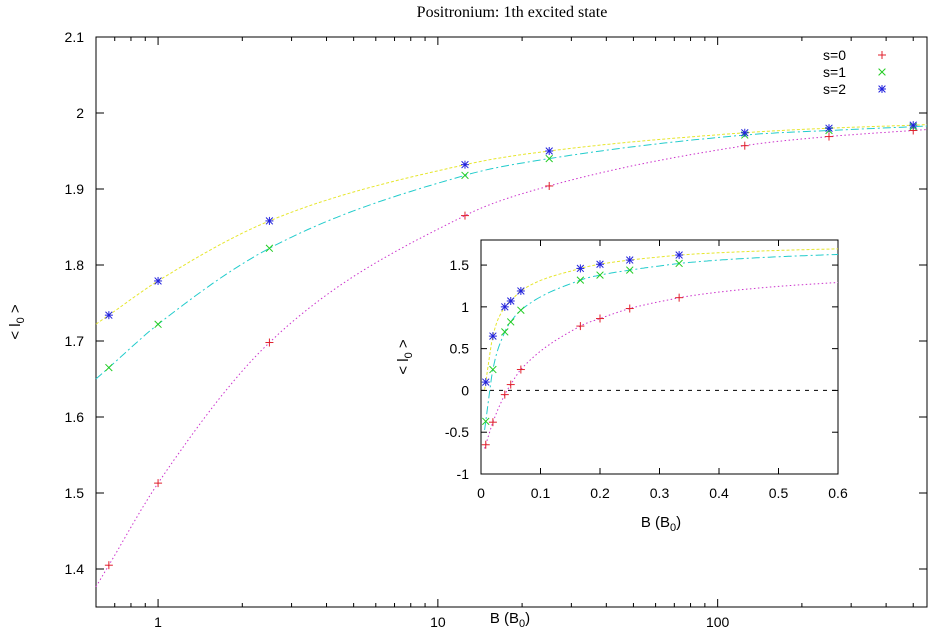 The width and height of the screenshot is (928, 638). I want to click on inset-y-tick-label: 1, so click(465, 307).